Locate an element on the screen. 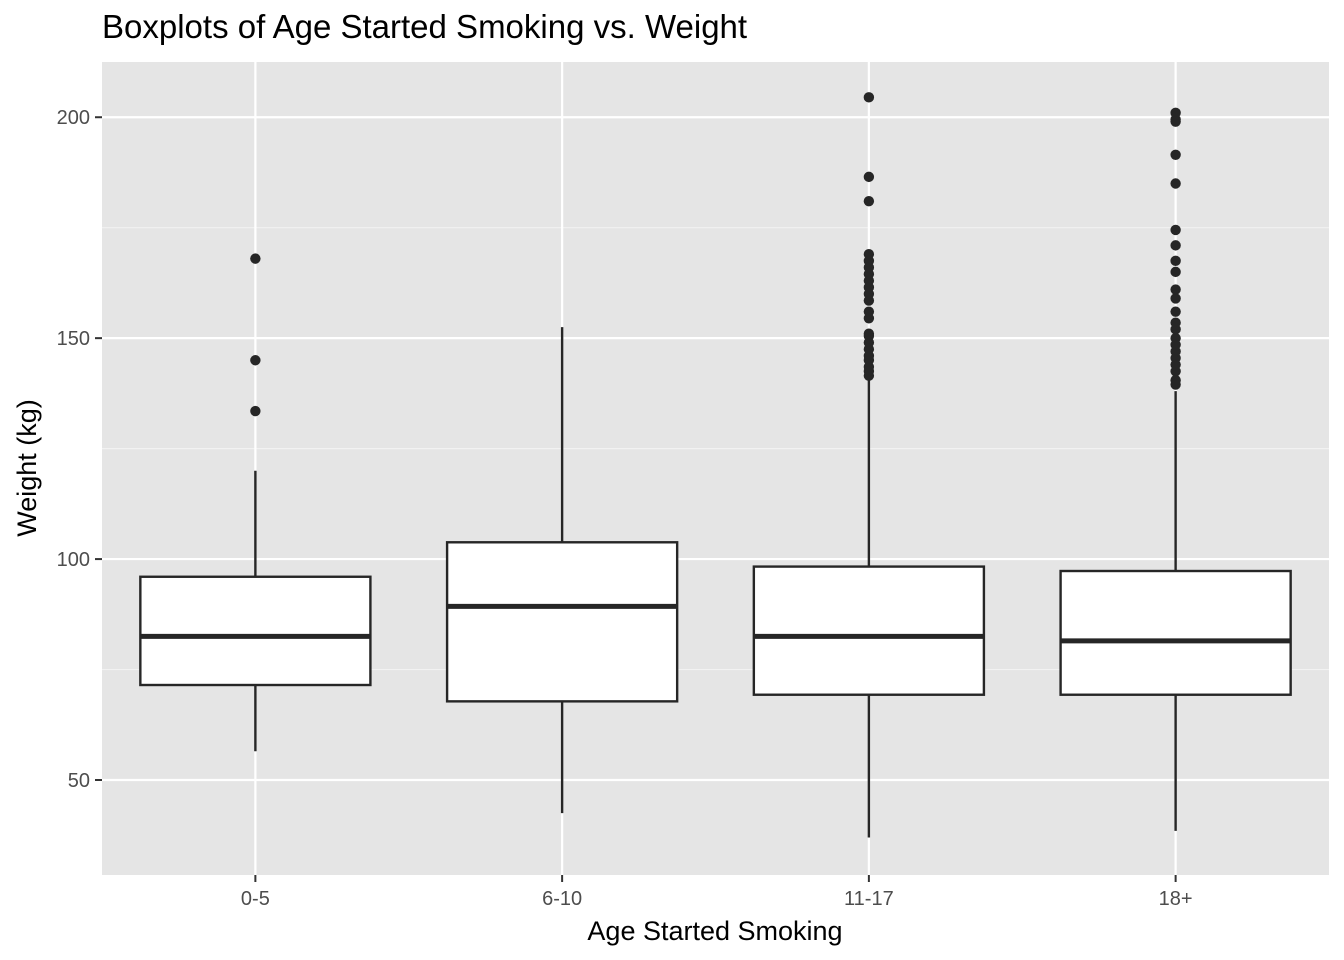  x-tick-label: 0-5 is located at coordinates (255, 899).